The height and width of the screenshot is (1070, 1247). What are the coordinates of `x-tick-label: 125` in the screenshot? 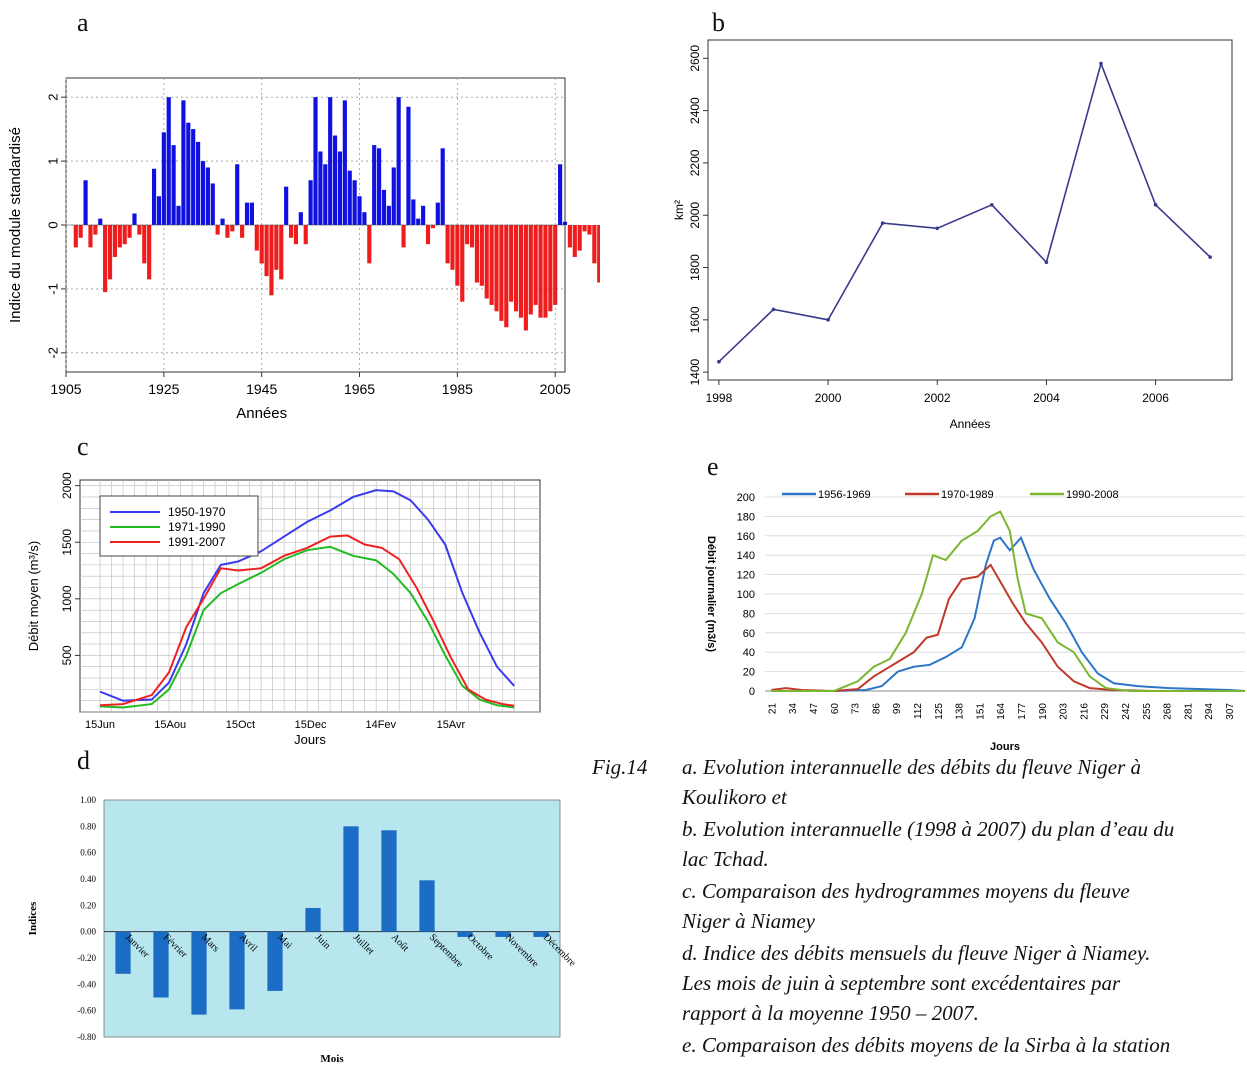 It's located at (939, 711).